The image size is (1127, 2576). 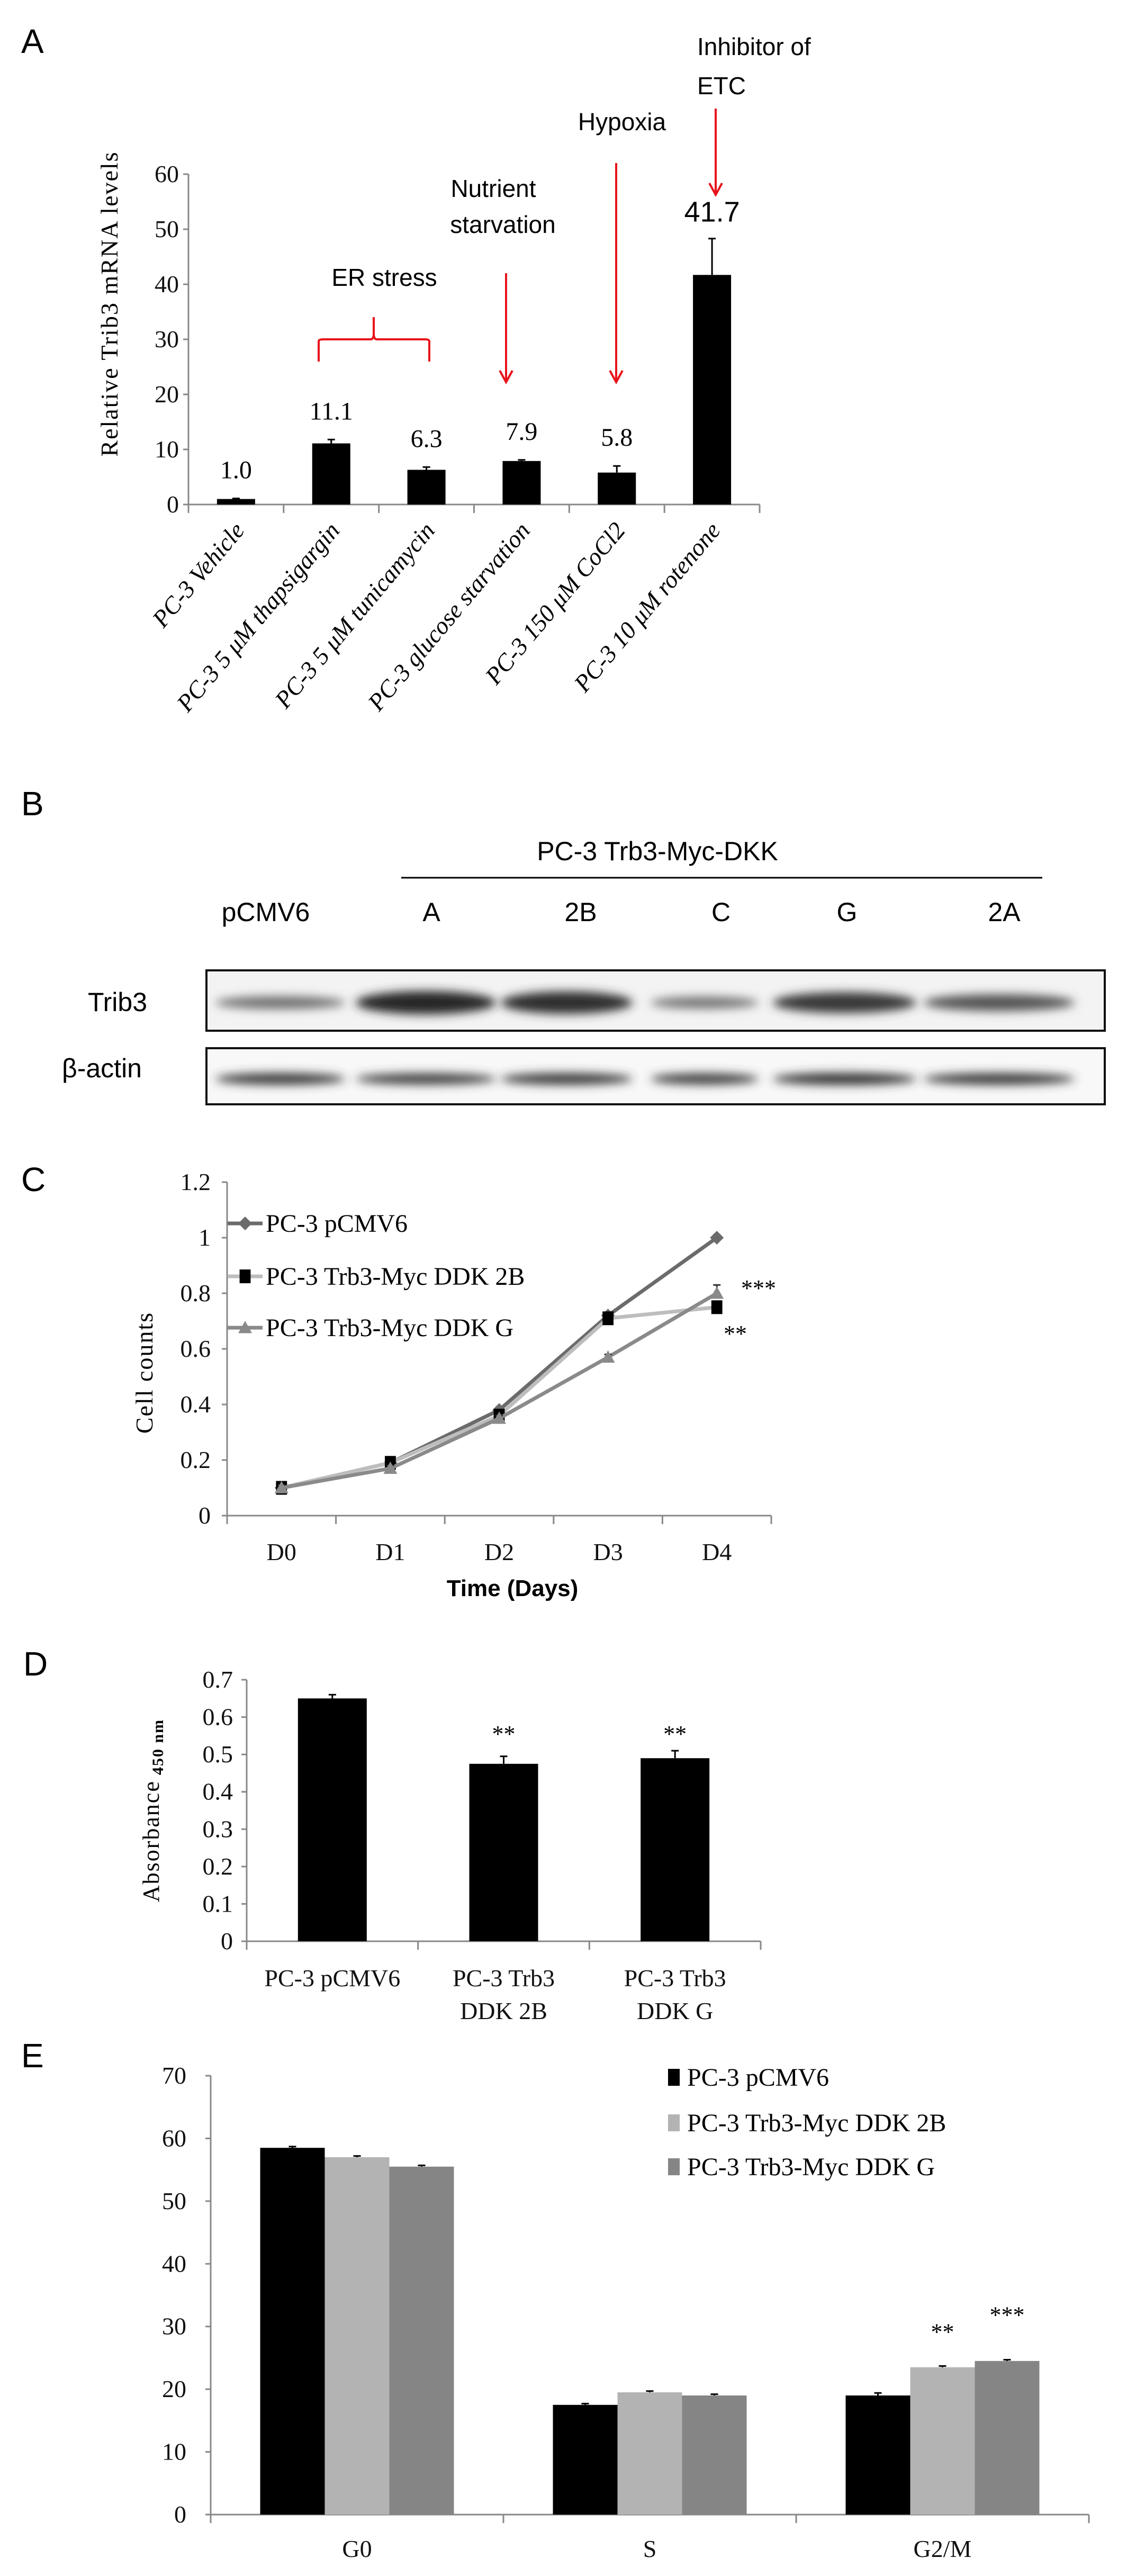 I want to click on etc-label-line2: ETC, so click(x=721, y=86).